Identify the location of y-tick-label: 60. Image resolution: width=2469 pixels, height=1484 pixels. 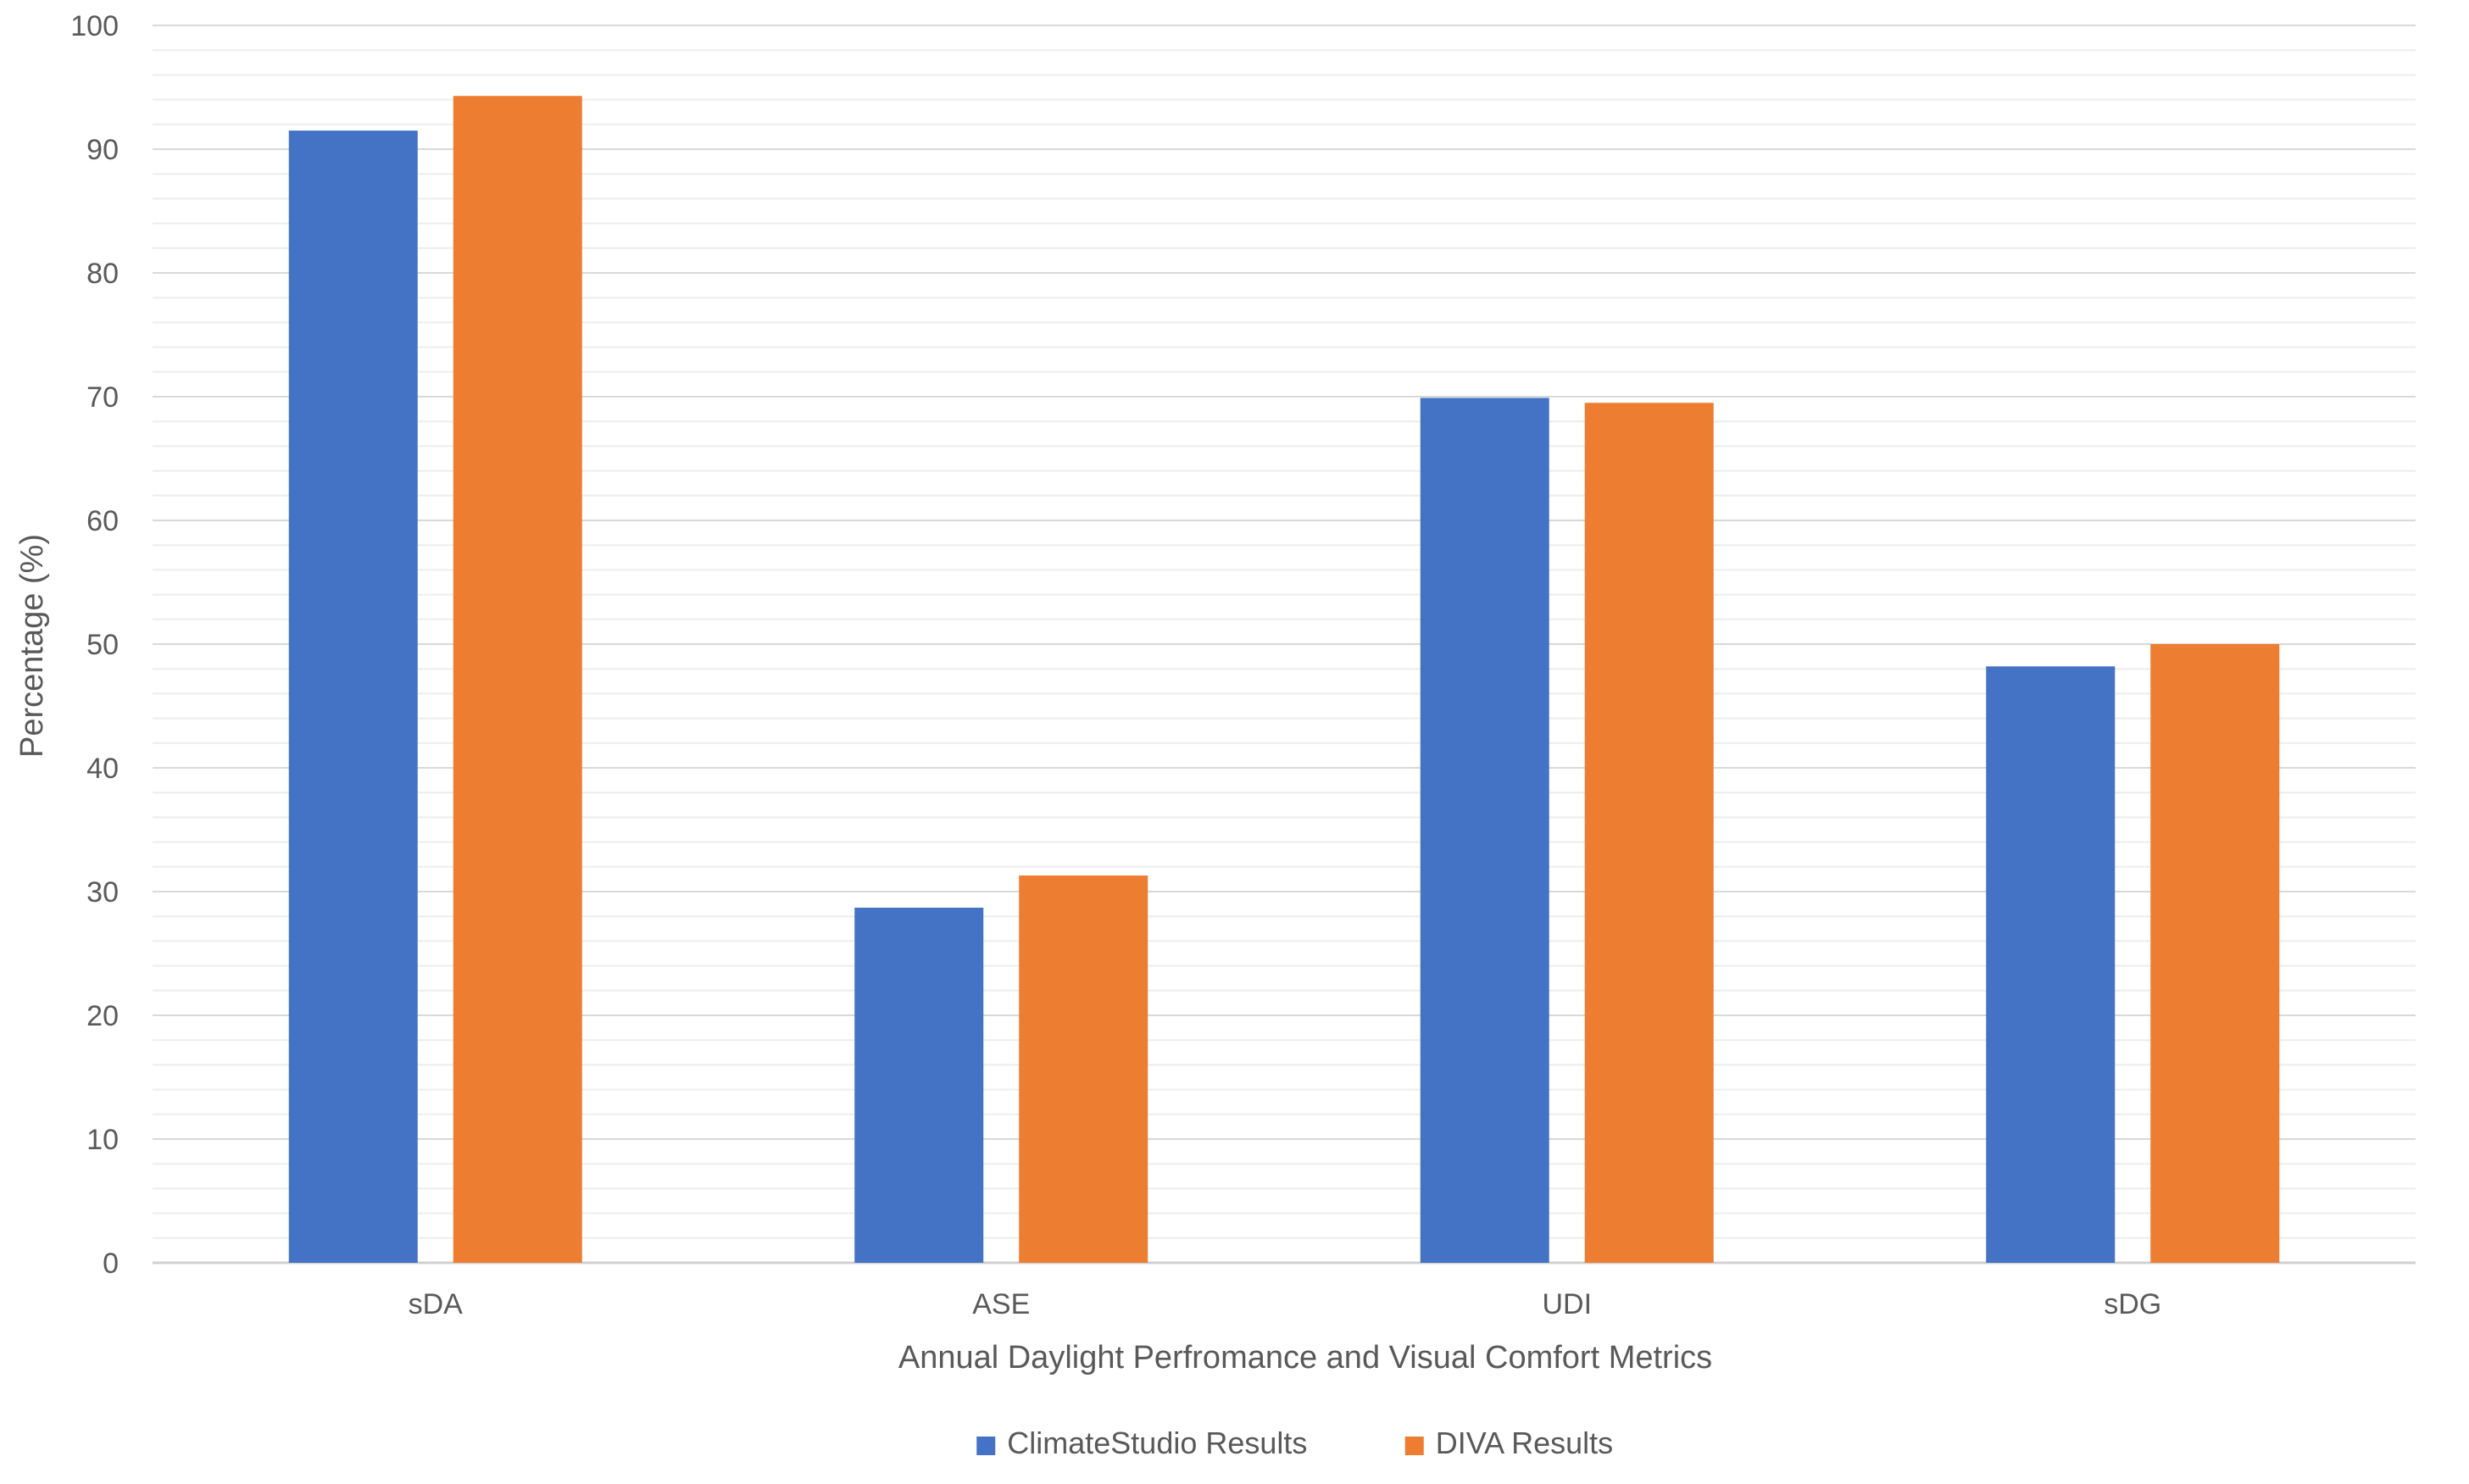
(102, 521).